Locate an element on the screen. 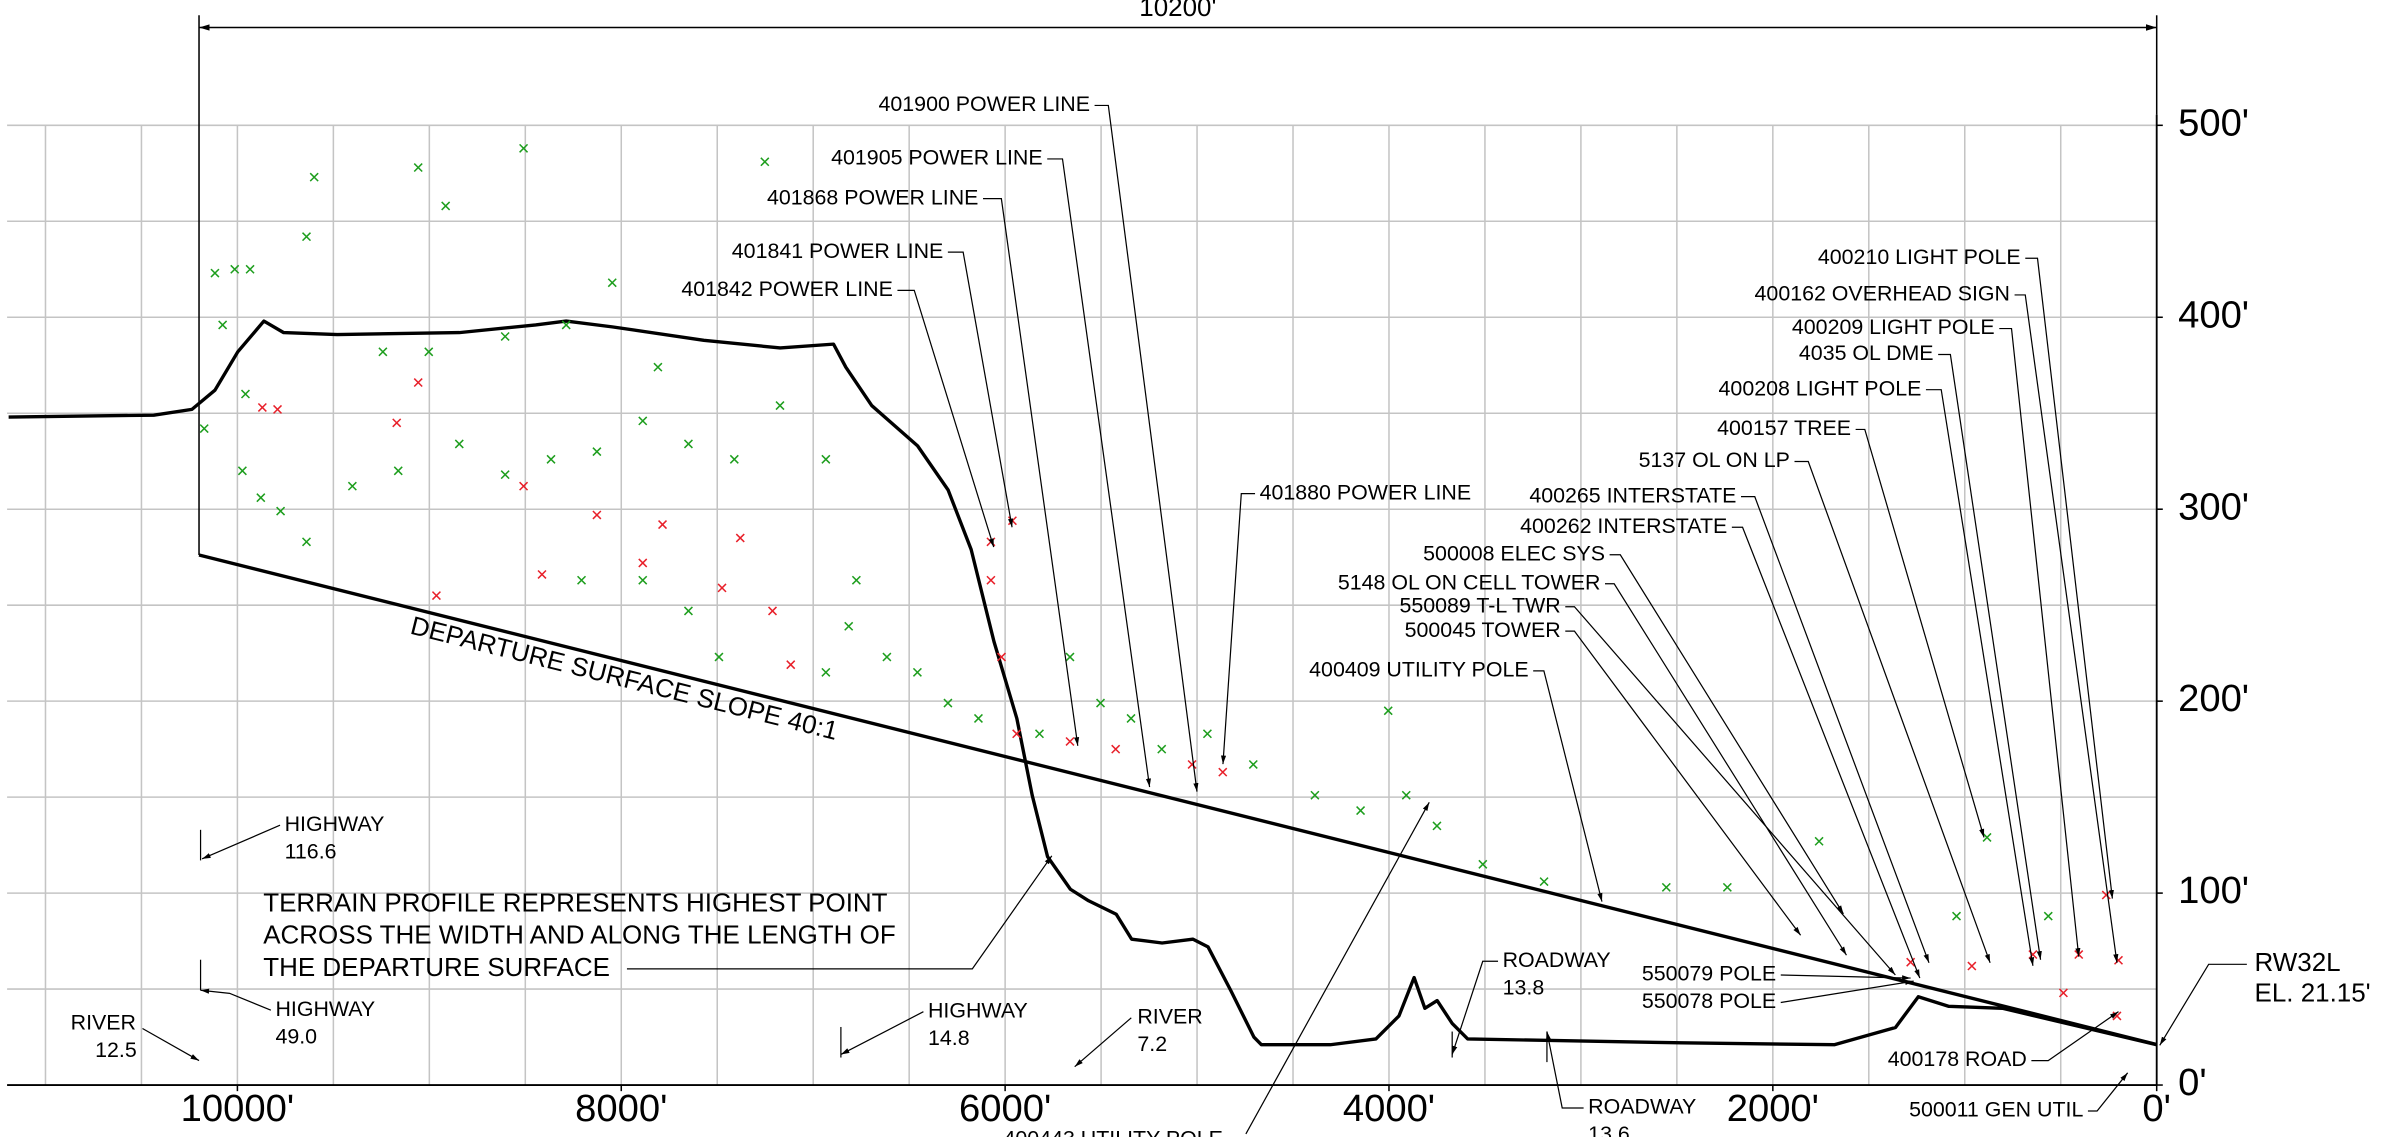 The width and height of the screenshot is (2397, 1137). annotation-label: 12.5 is located at coordinates (116, 1050).